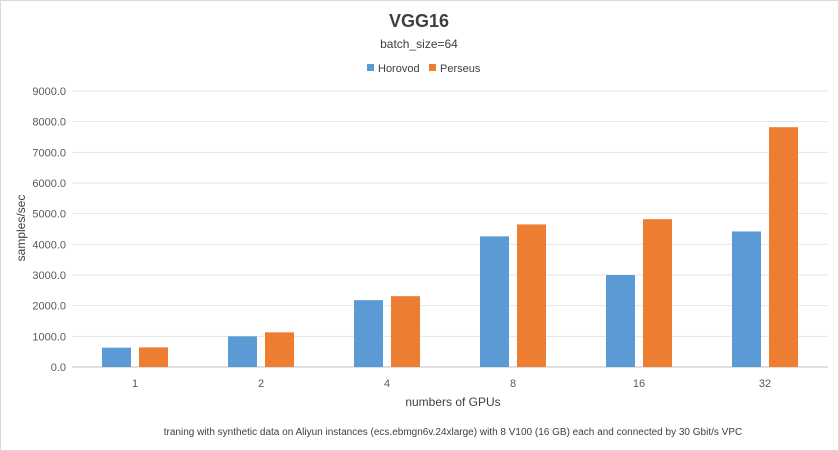 The width and height of the screenshot is (839, 451). I want to click on legend-label-perseus: Perseus, so click(460, 69).